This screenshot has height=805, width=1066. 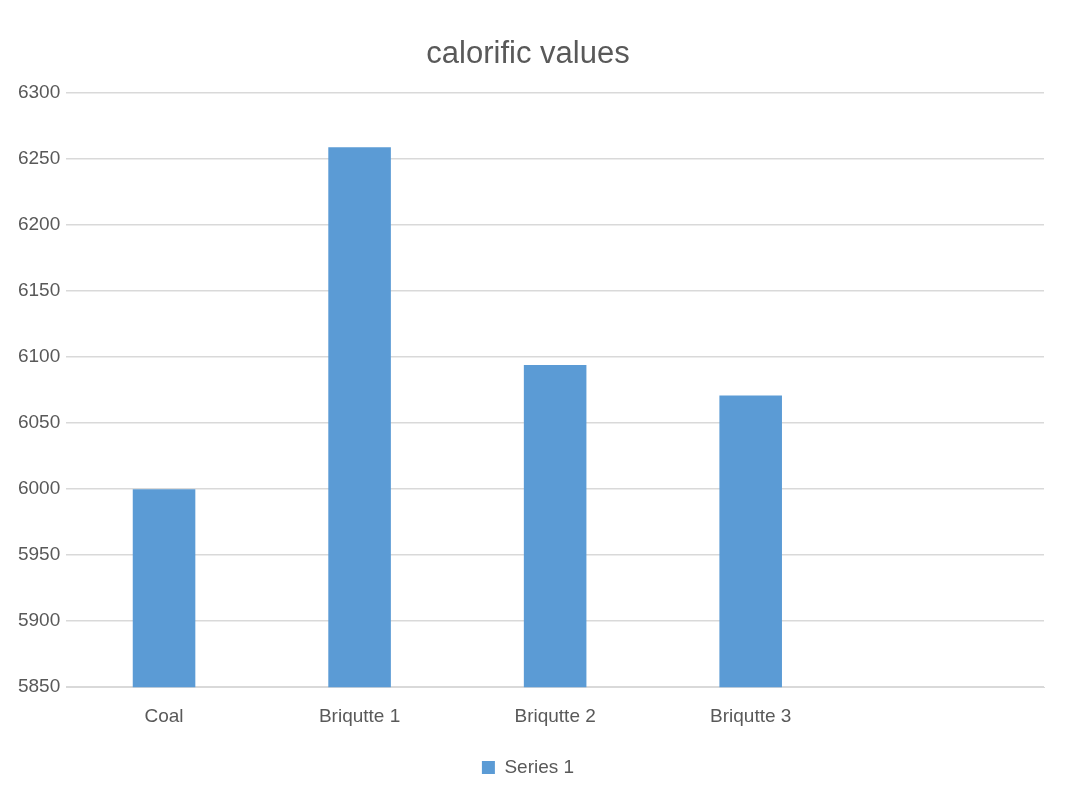 I want to click on x-tick-label: Briqutte 3, so click(x=751, y=715).